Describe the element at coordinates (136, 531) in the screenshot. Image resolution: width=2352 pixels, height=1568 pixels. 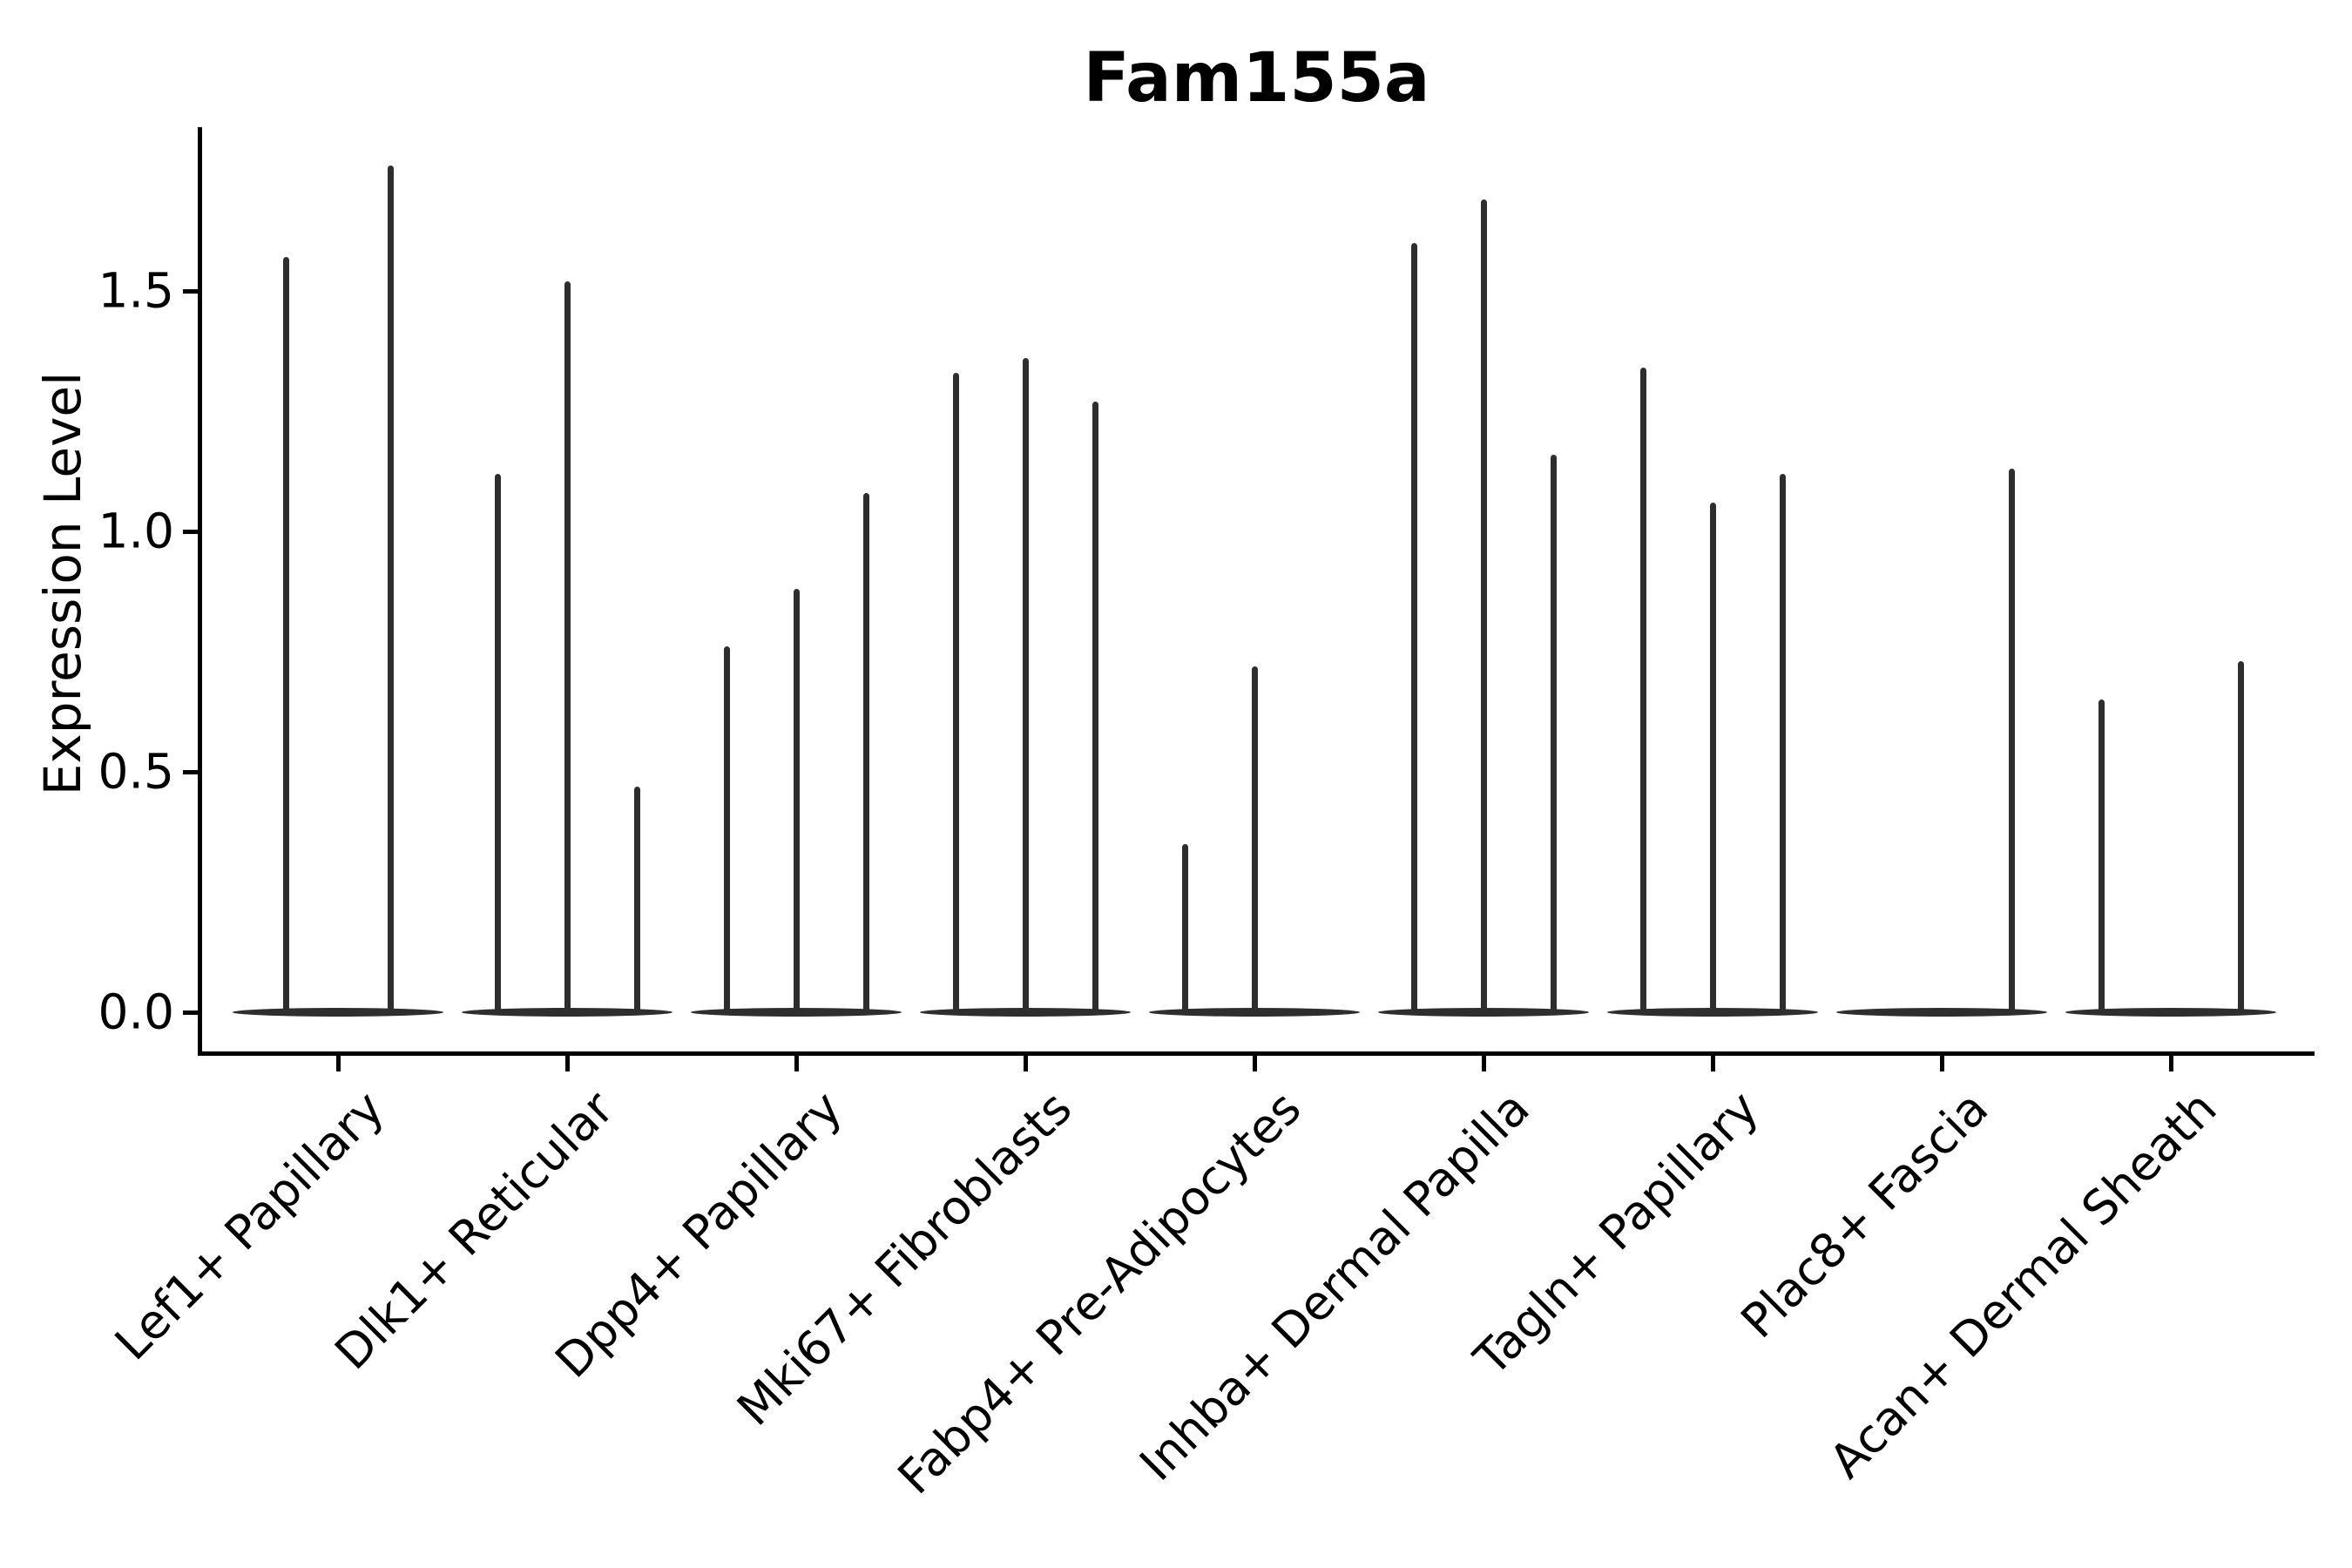
I see `y-tick-label: 1.0` at that location.